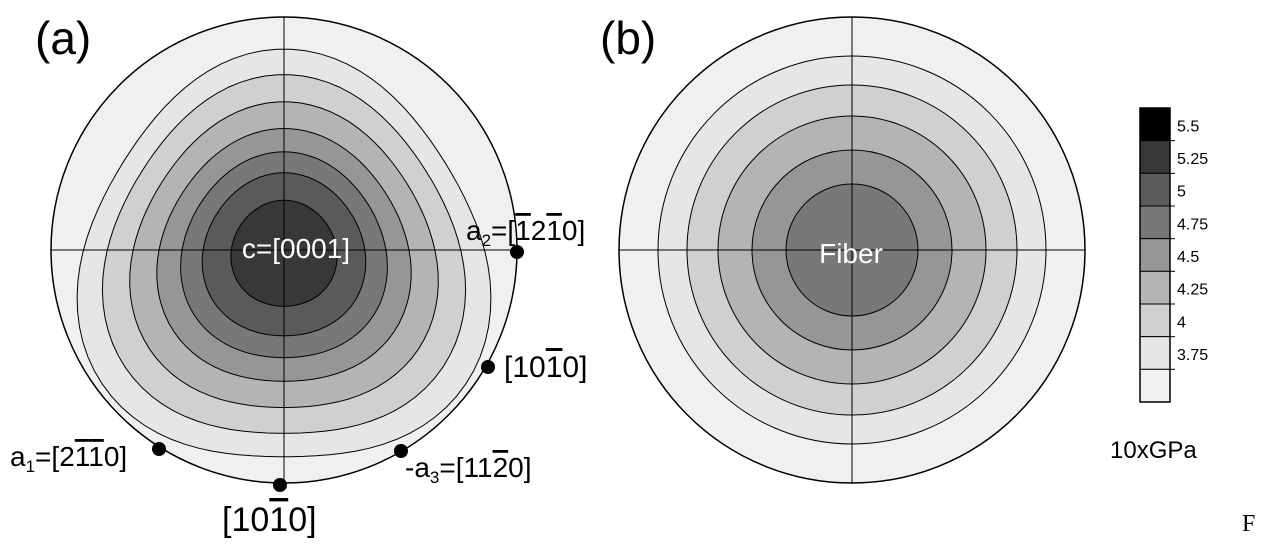 This screenshot has height=545, width=1267. Describe the element at coordinates (1192, 355) in the screenshot. I see `legend-tick-label: 3.75` at that location.